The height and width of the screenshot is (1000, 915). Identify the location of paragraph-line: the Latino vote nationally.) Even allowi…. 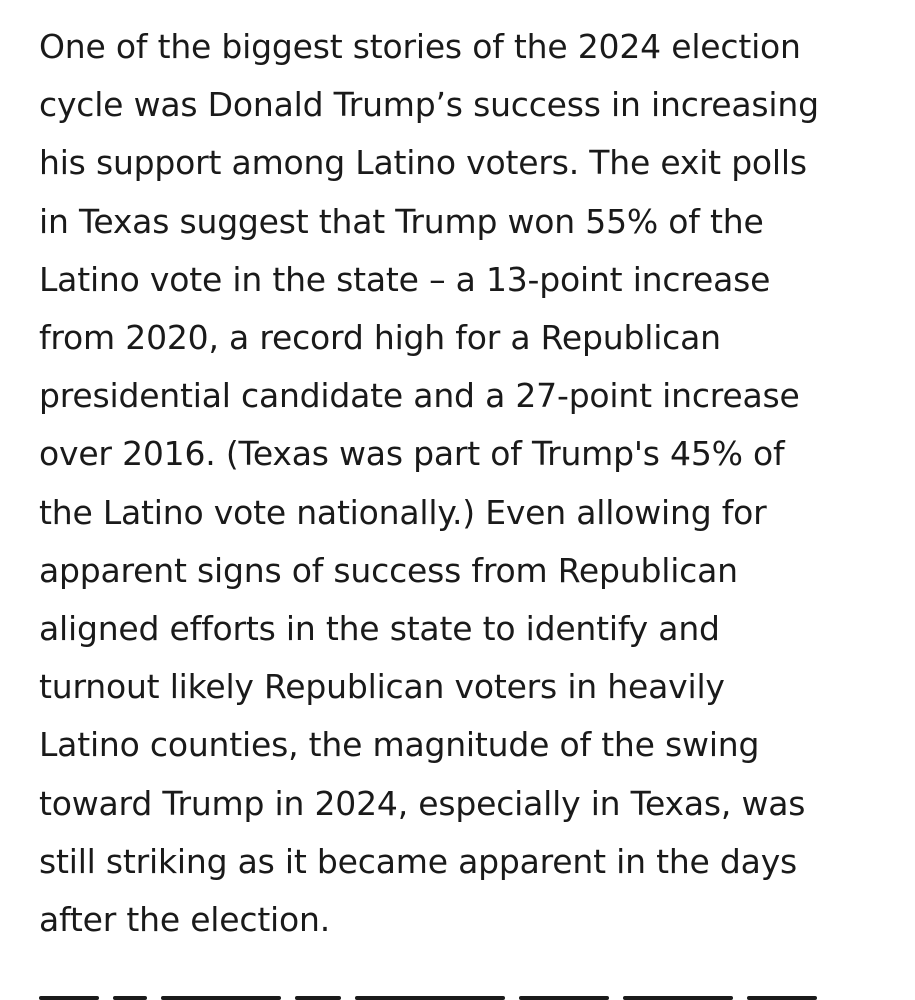
(403, 512).